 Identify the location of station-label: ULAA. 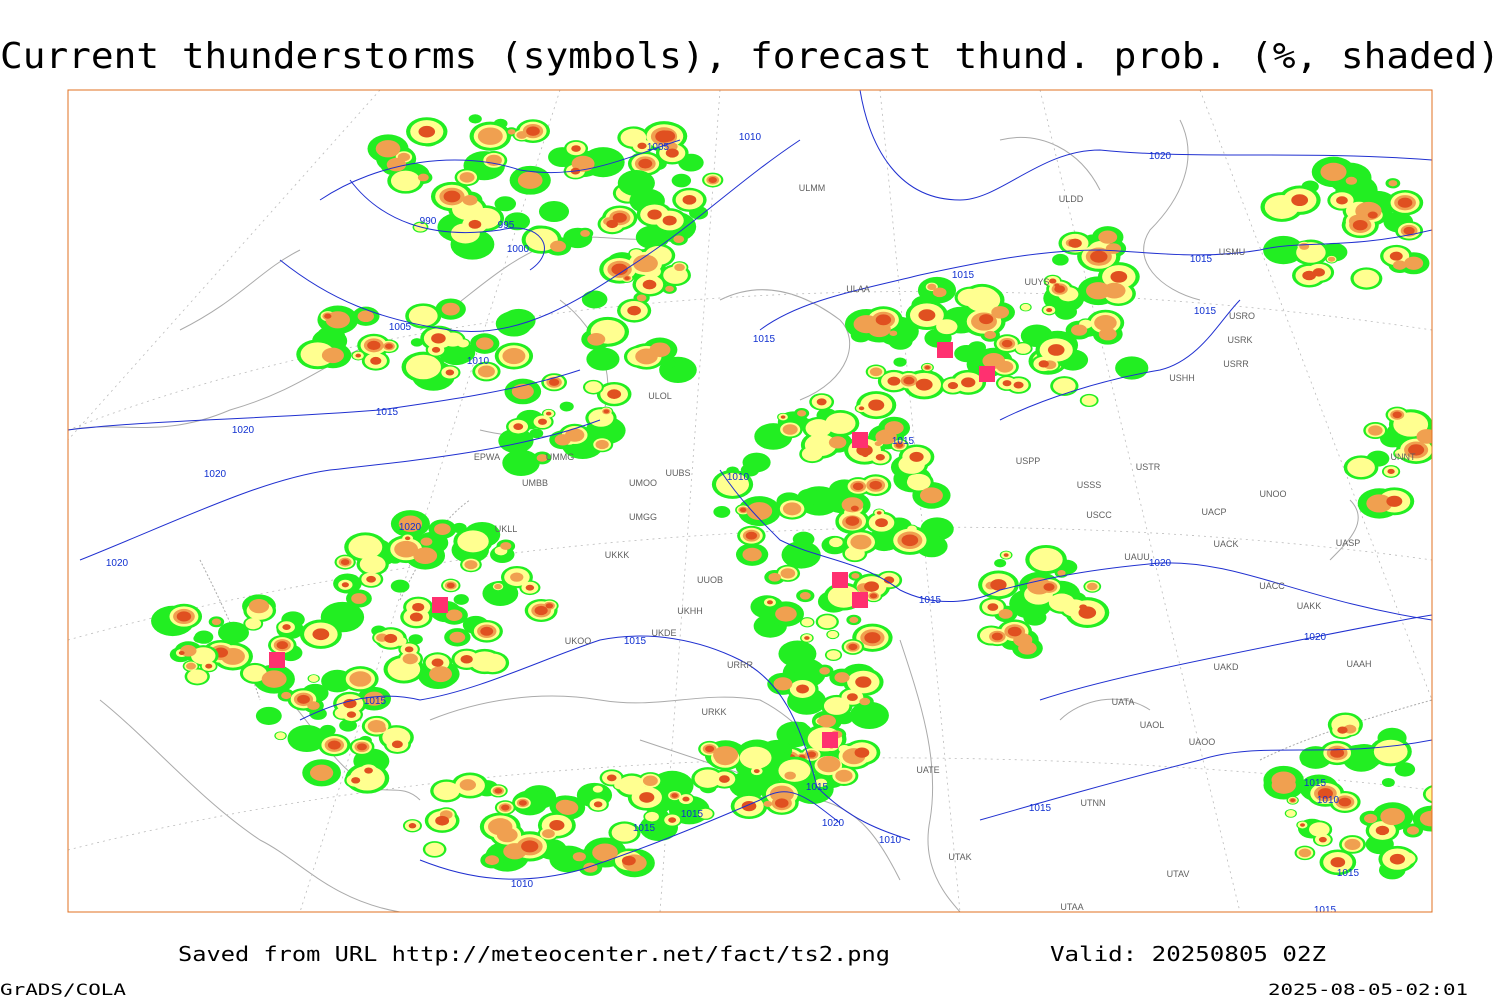
(858, 289).